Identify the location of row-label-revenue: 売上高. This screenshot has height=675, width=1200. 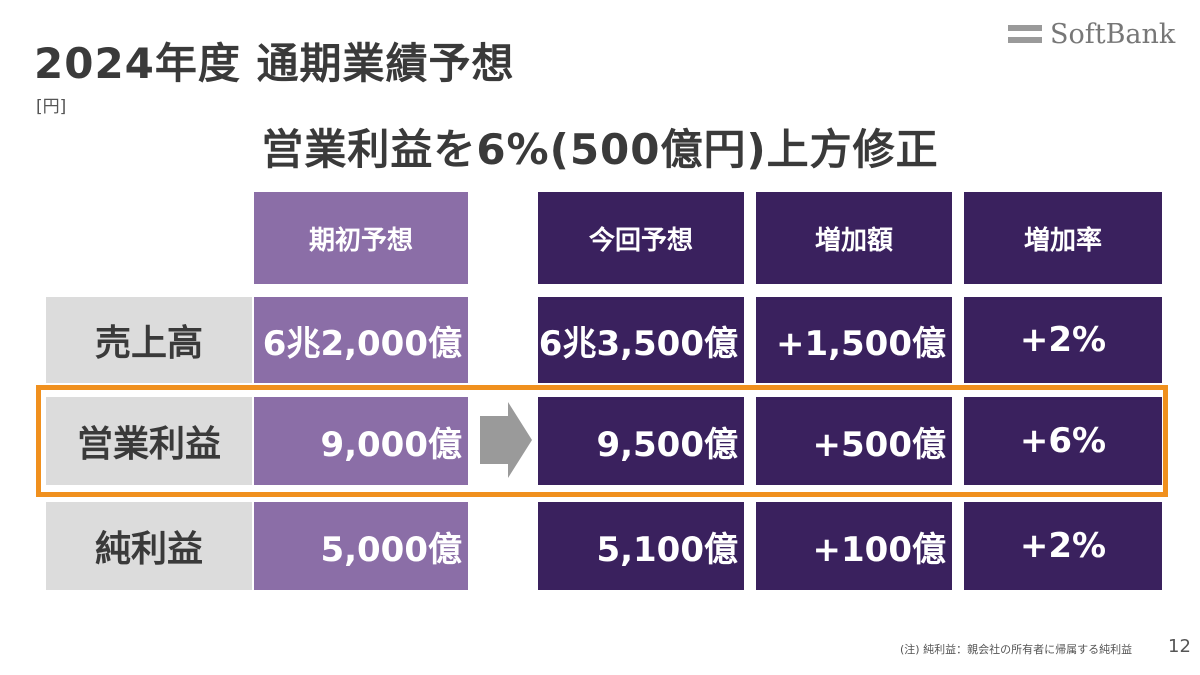
(149, 340).